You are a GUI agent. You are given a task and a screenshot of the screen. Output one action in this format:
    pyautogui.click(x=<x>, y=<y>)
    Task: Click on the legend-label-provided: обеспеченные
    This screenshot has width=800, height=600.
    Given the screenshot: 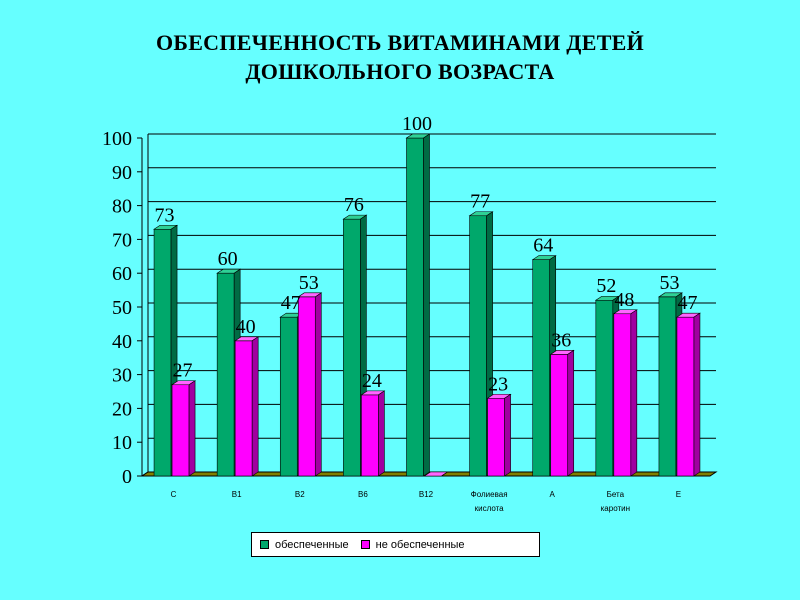 What is the action you would take?
    pyautogui.click(x=312, y=544)
    